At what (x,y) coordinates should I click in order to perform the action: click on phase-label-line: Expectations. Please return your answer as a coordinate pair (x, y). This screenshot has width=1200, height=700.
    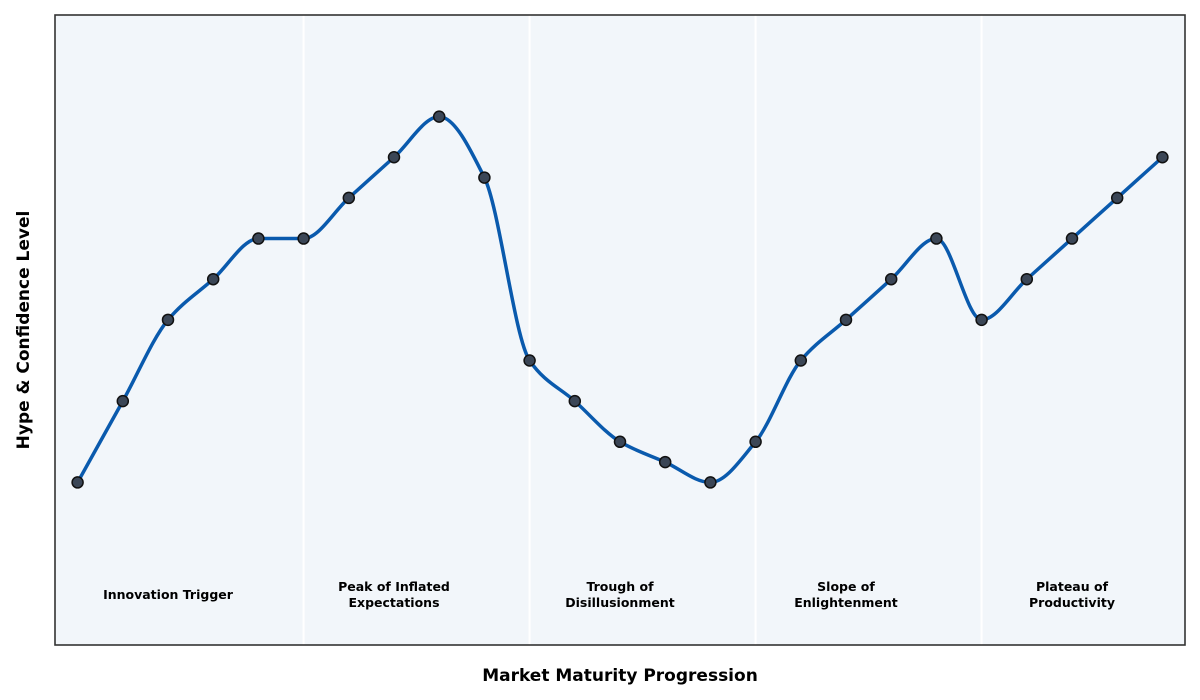
    Looking at the image, I should click on (393, 602).